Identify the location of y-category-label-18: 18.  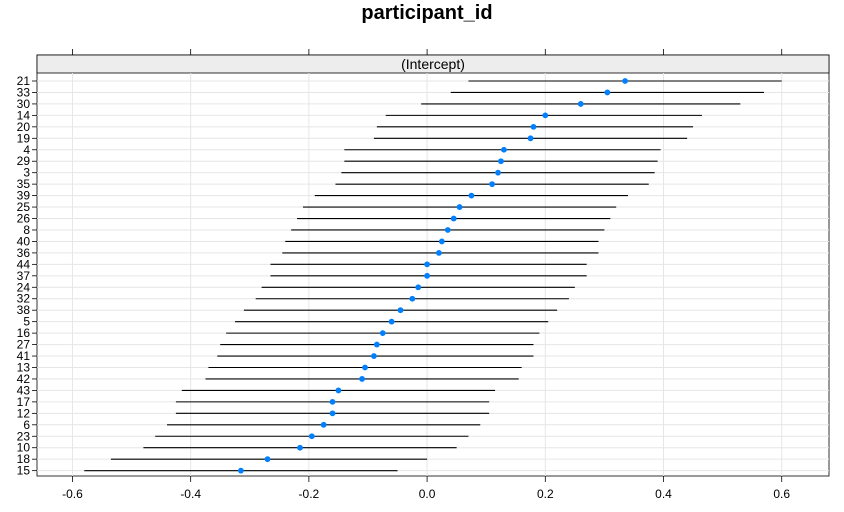
(24, 459).